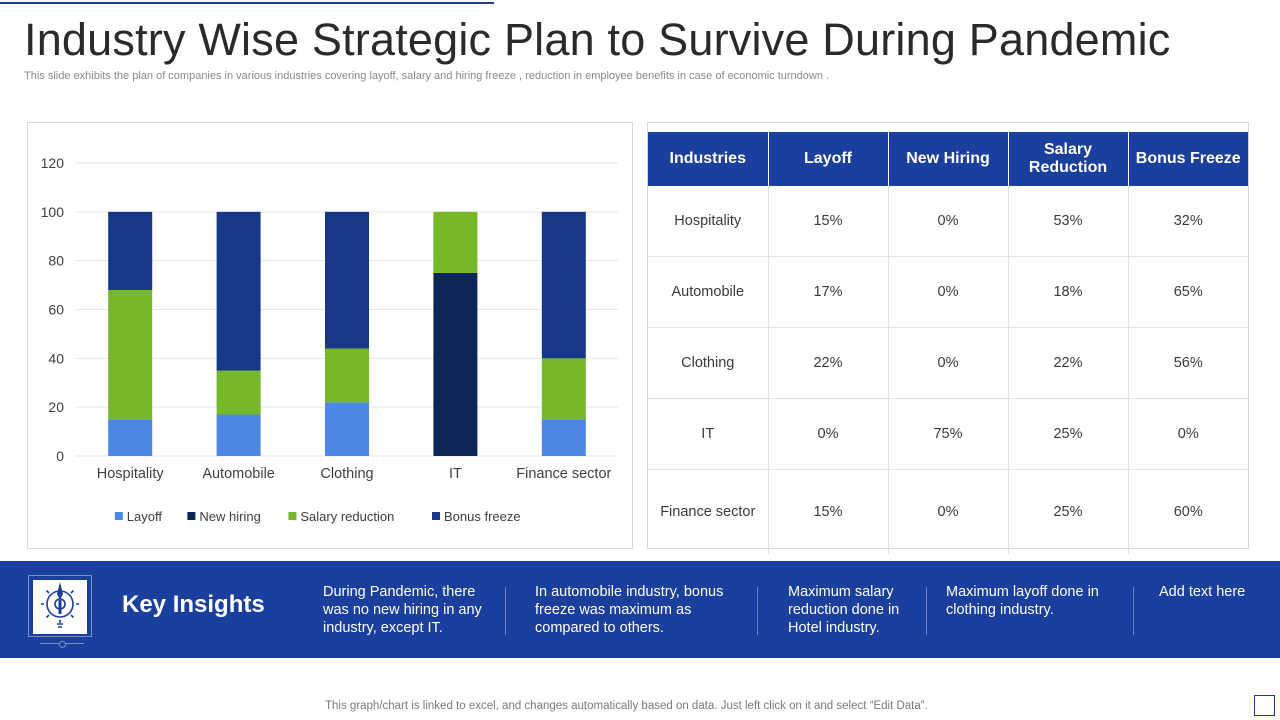 The height and width of the screenshot is (720, 1280). What do you see at coordinates (56, 310) in the screenshot?
I see `y-tick-label: 60` at bounding box center [56, 310].